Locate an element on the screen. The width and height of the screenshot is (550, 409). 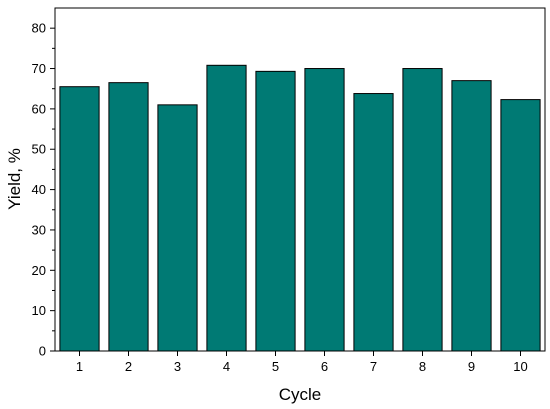
x-axis-title: Cycle is located at coordinates (300, 394).